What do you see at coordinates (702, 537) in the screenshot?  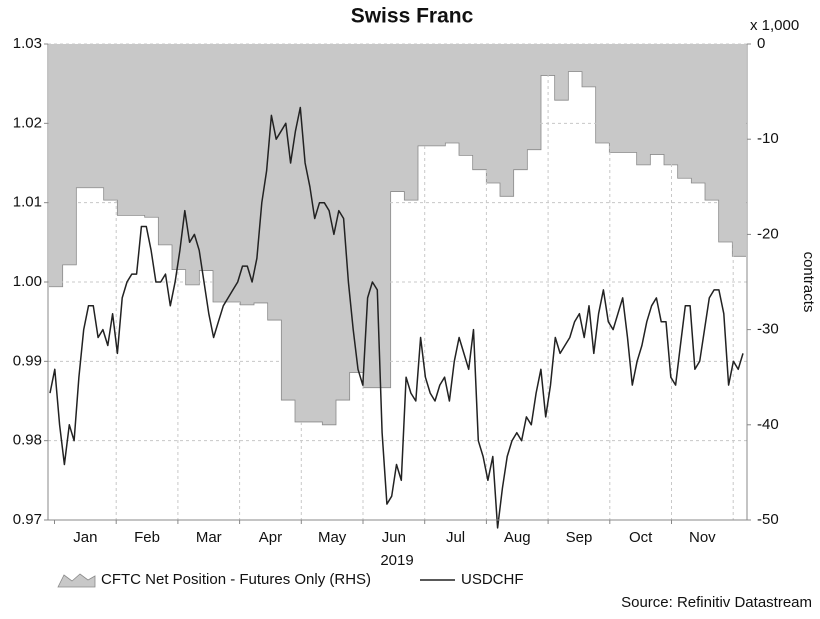 I see `x-tick-label: Nov` at bounding box center [702, 537].